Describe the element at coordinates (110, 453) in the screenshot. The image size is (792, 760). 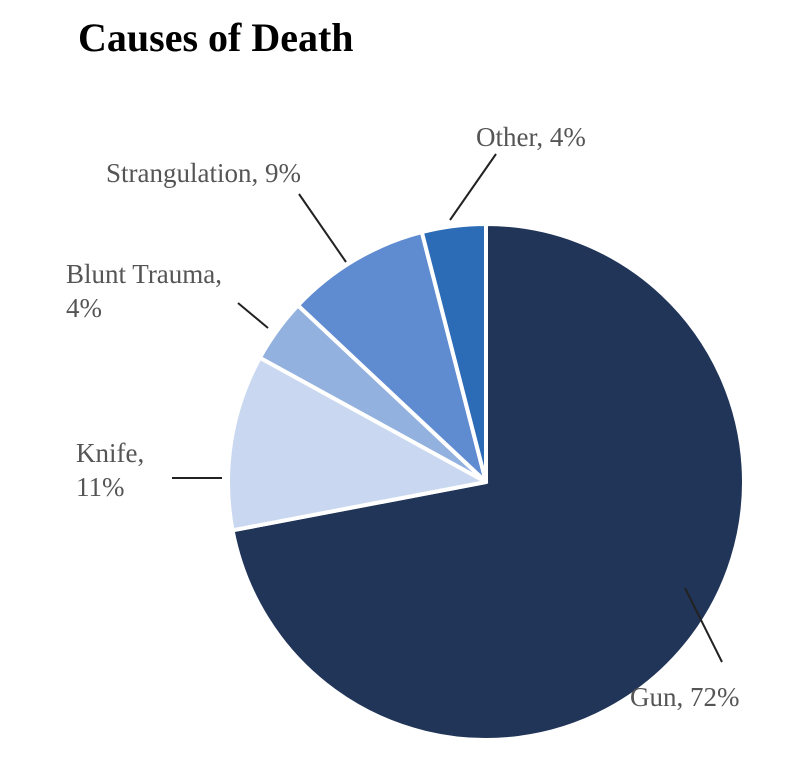
I see `data-label-knife-line-1: Knife,` at that location.